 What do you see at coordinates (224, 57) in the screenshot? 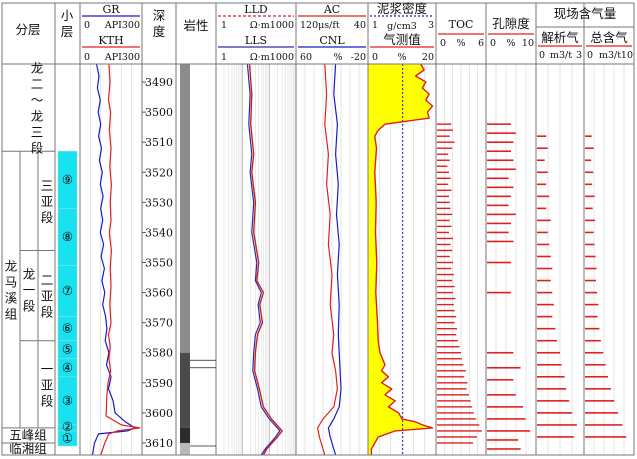
I see `header-lls-min: 1` at bounding box center [224, 57].